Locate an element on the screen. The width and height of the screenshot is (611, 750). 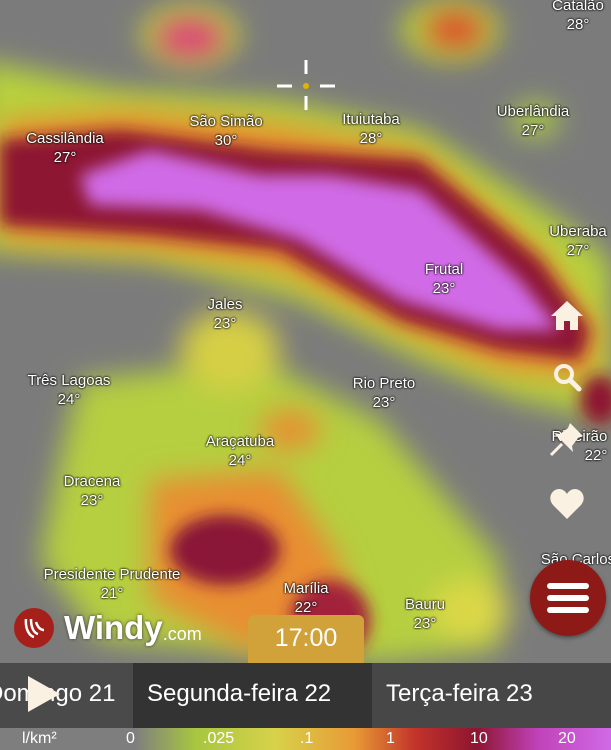
windy-logo: Windy .com is located at coordinates (108, 628).